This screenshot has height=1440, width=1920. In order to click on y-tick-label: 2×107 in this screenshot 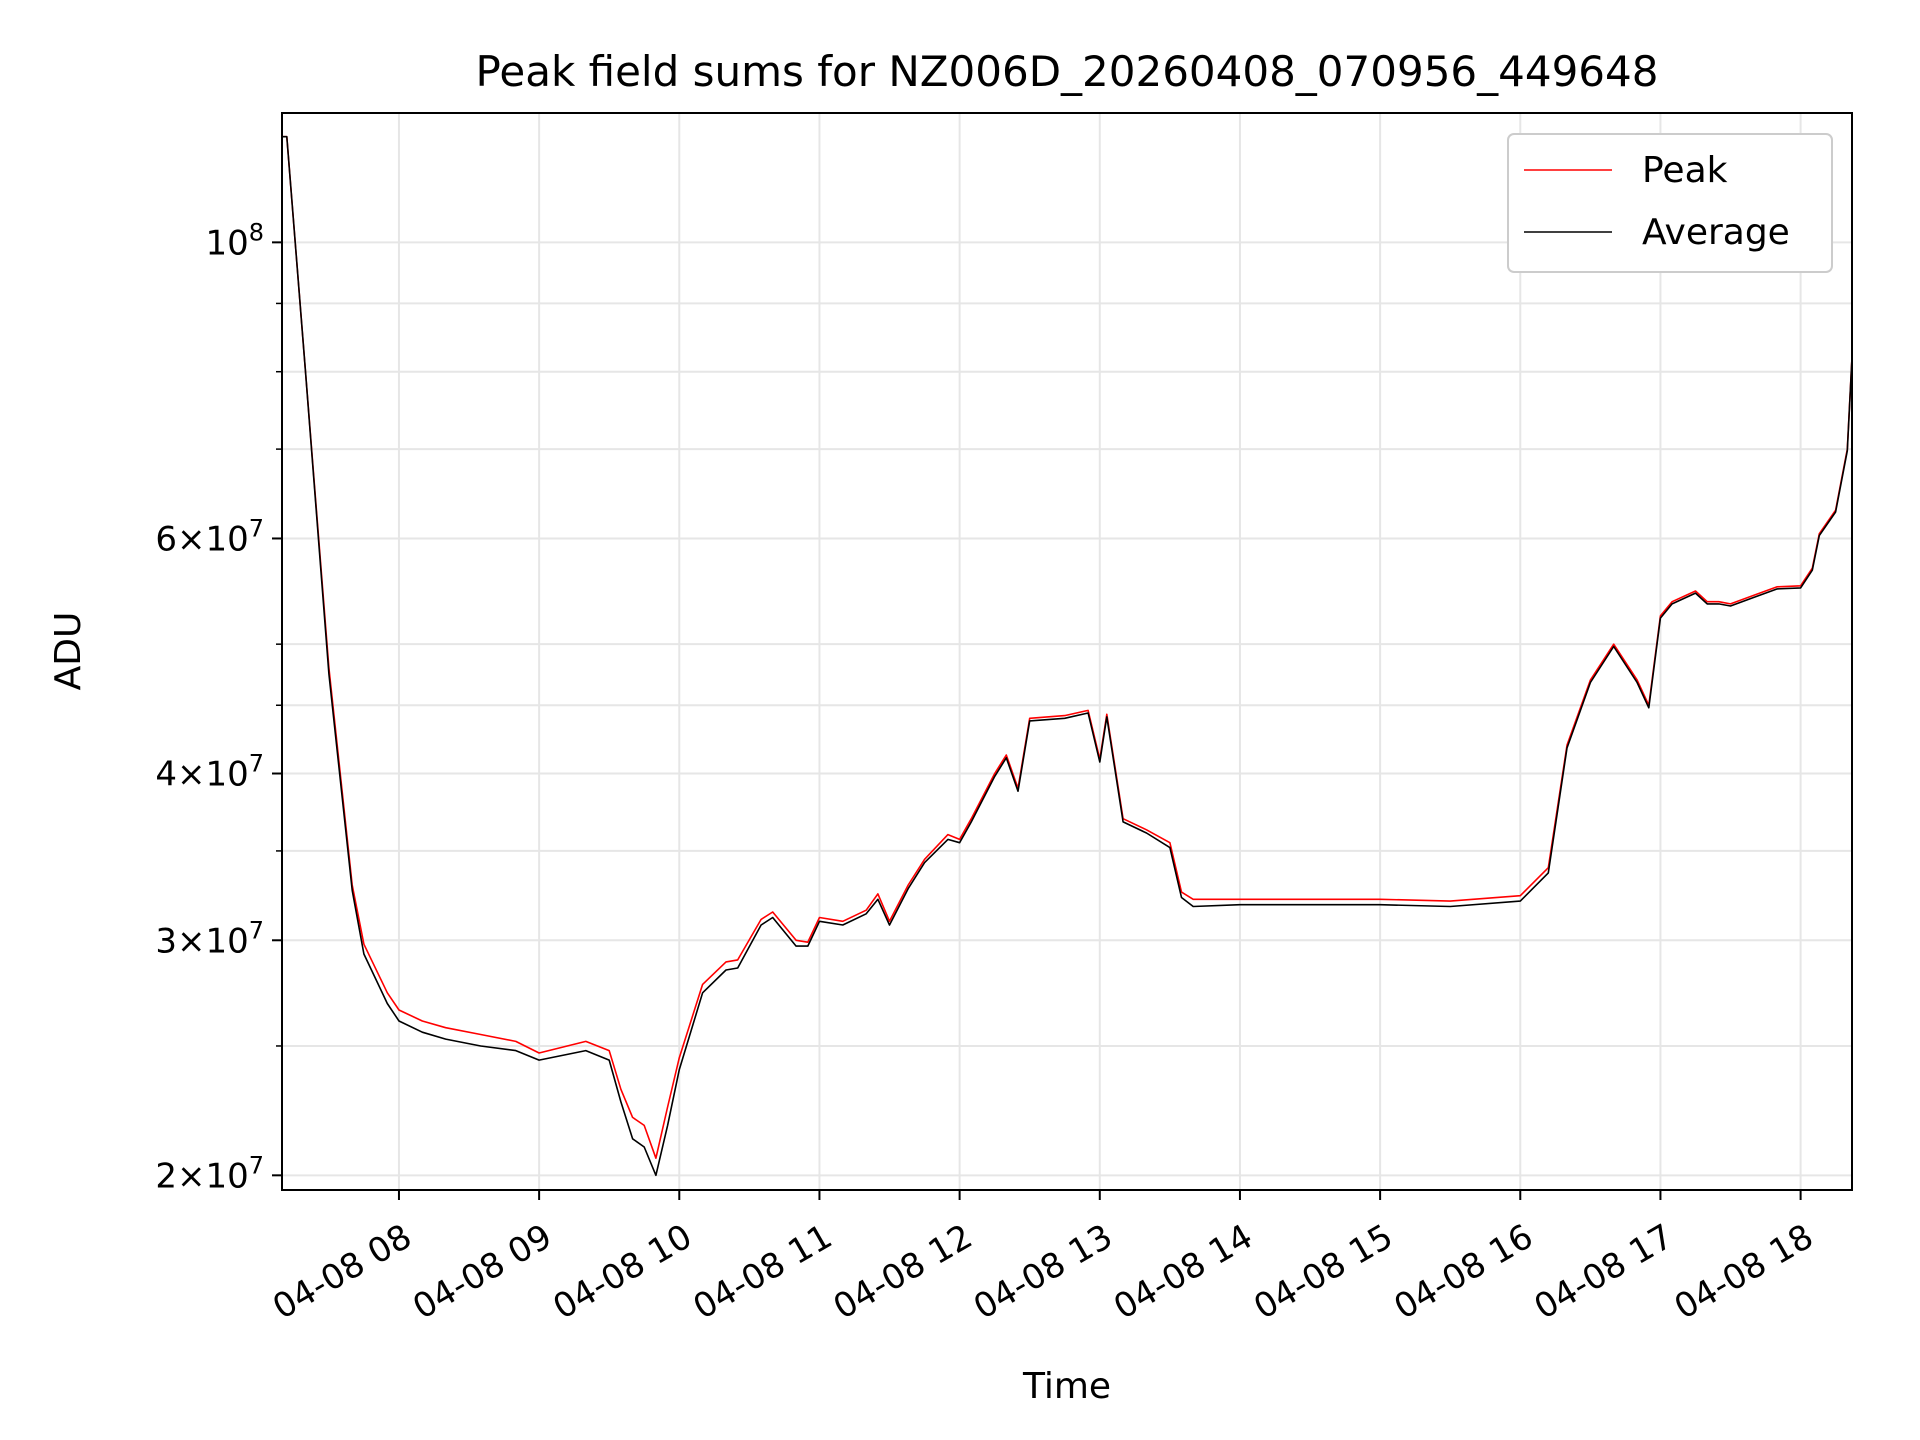, I will do `click(209, 1173)`.